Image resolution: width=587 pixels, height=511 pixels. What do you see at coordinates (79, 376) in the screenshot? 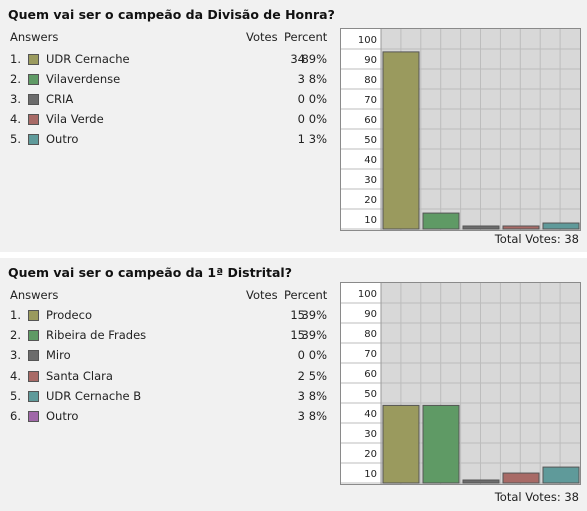
I see `answer-label: Santa Clara` at bounding box center [79, 376].